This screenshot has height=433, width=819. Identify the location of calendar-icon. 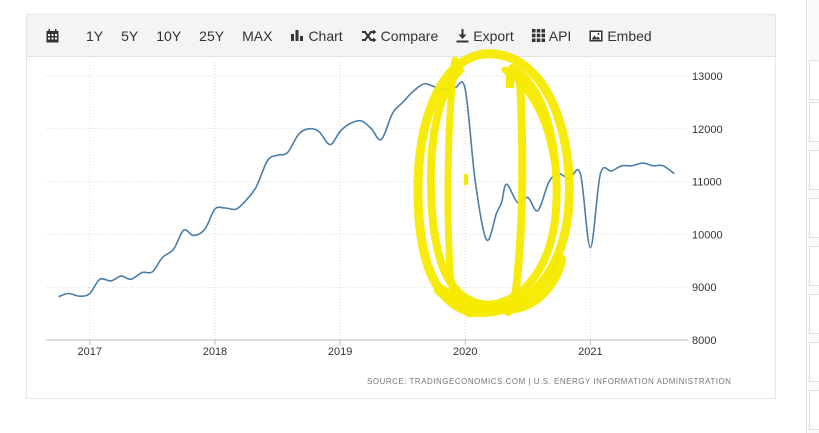
(52, 35).